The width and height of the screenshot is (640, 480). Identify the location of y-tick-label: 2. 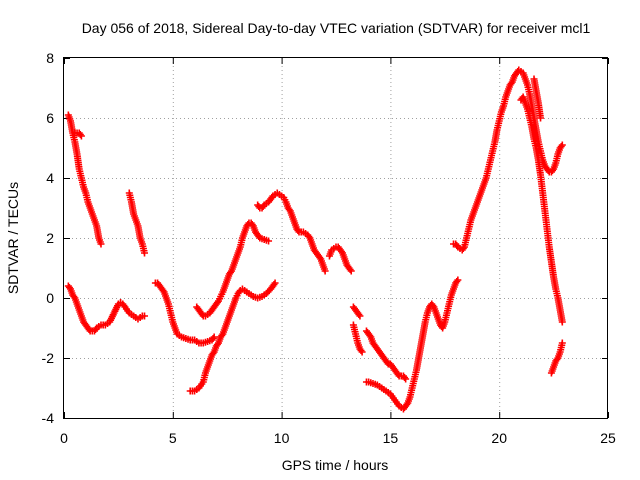
(50, 238).